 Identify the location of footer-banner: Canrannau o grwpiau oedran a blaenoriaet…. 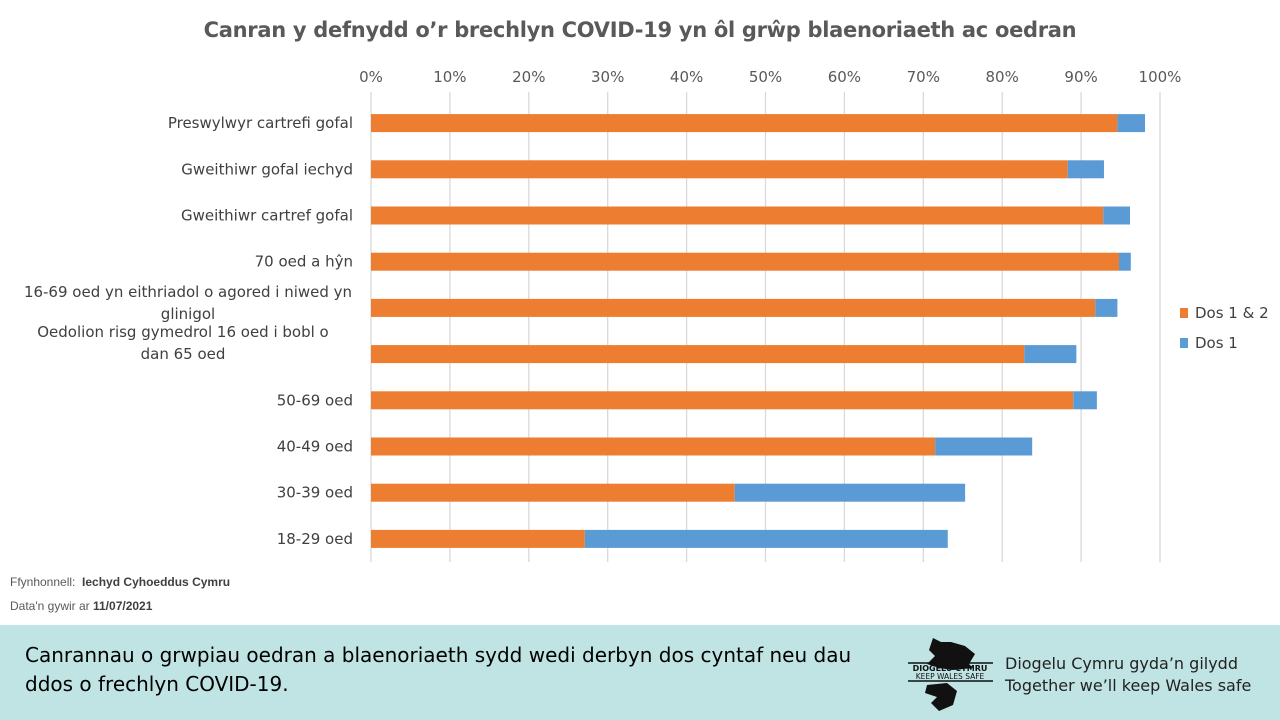
(640, 672).